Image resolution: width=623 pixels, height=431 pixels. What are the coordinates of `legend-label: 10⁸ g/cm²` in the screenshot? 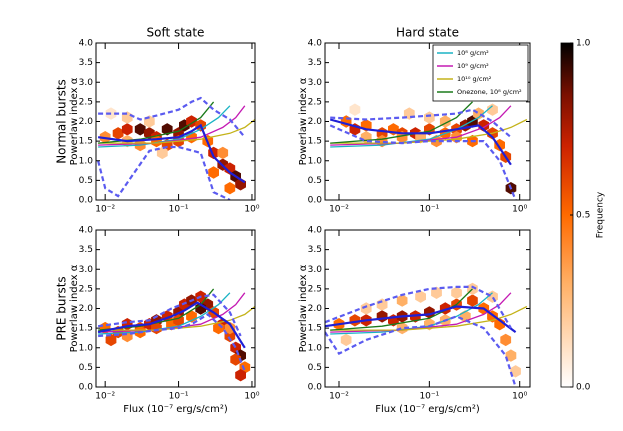 It's located at (473, 53).